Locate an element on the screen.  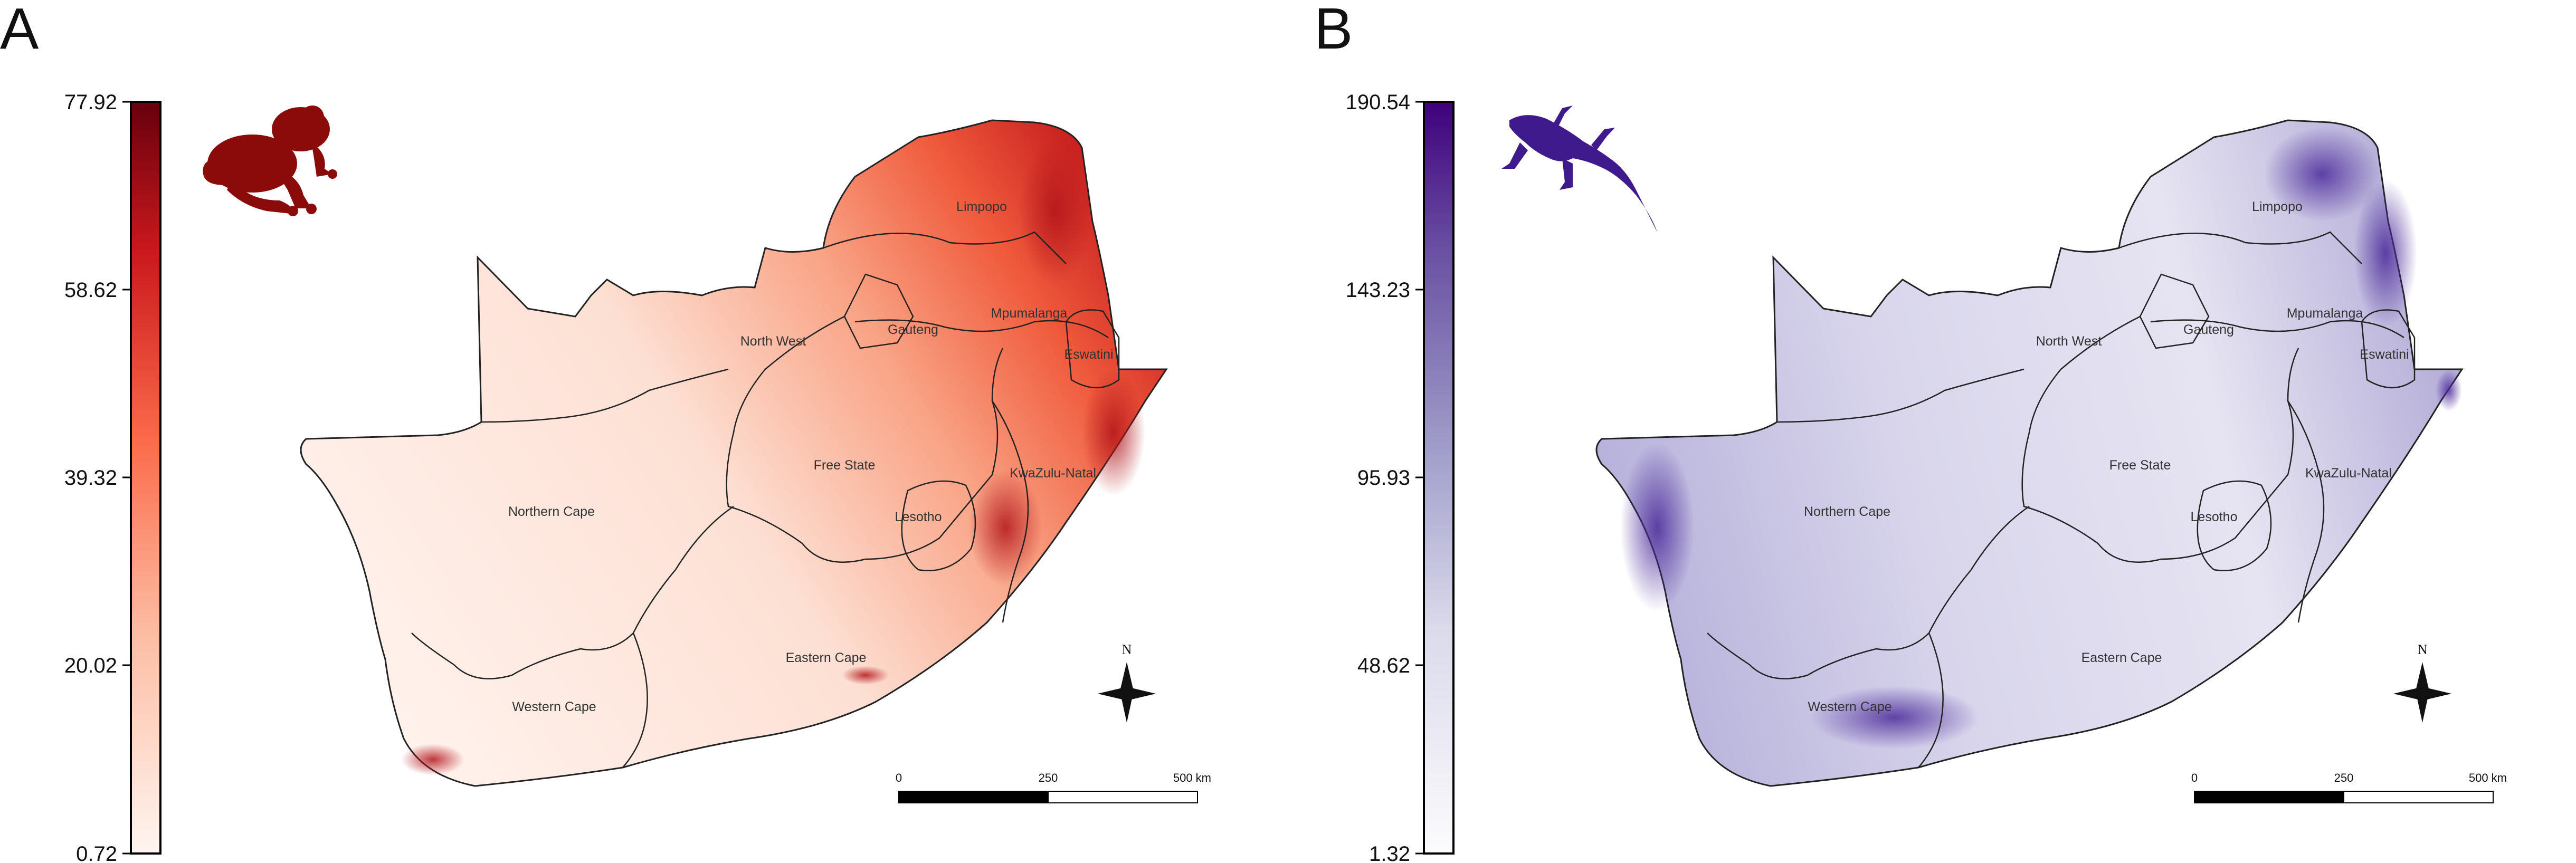
legend-tick-label: 95.93 is located at coordinates (1383, 478).